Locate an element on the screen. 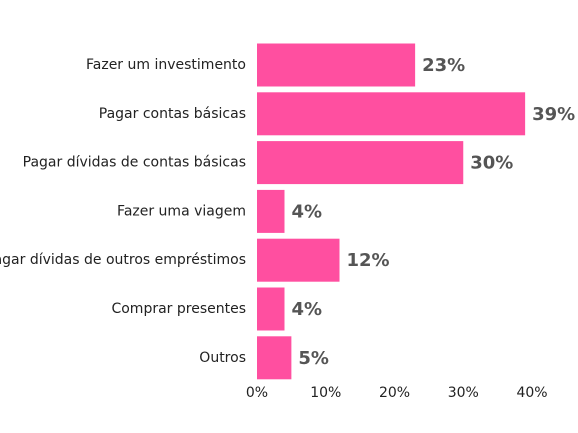  x-tick-label-20: 20% is located at coordinates (394, 393).